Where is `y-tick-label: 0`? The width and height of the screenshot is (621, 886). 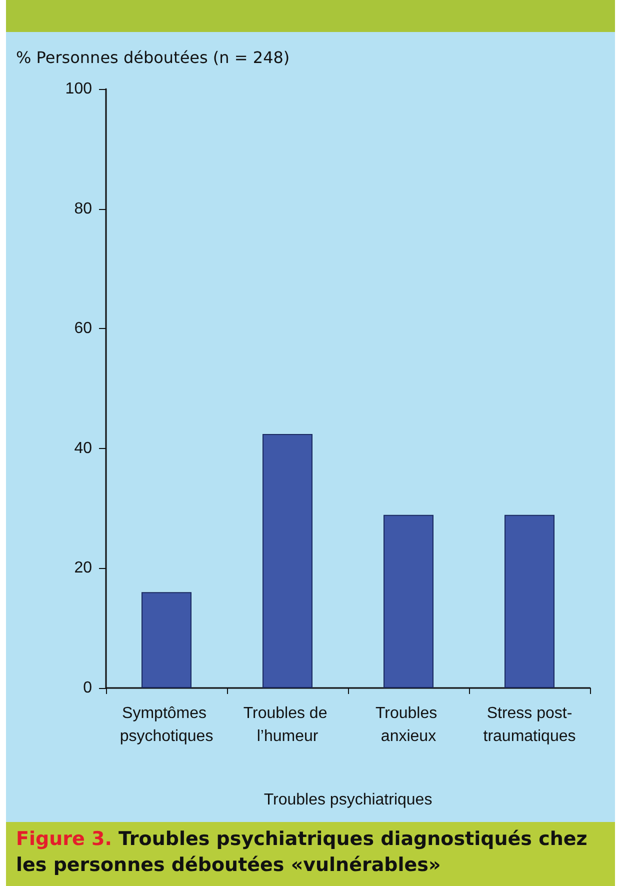
y-tick-label: 0 is located at coordinates (87, 688).